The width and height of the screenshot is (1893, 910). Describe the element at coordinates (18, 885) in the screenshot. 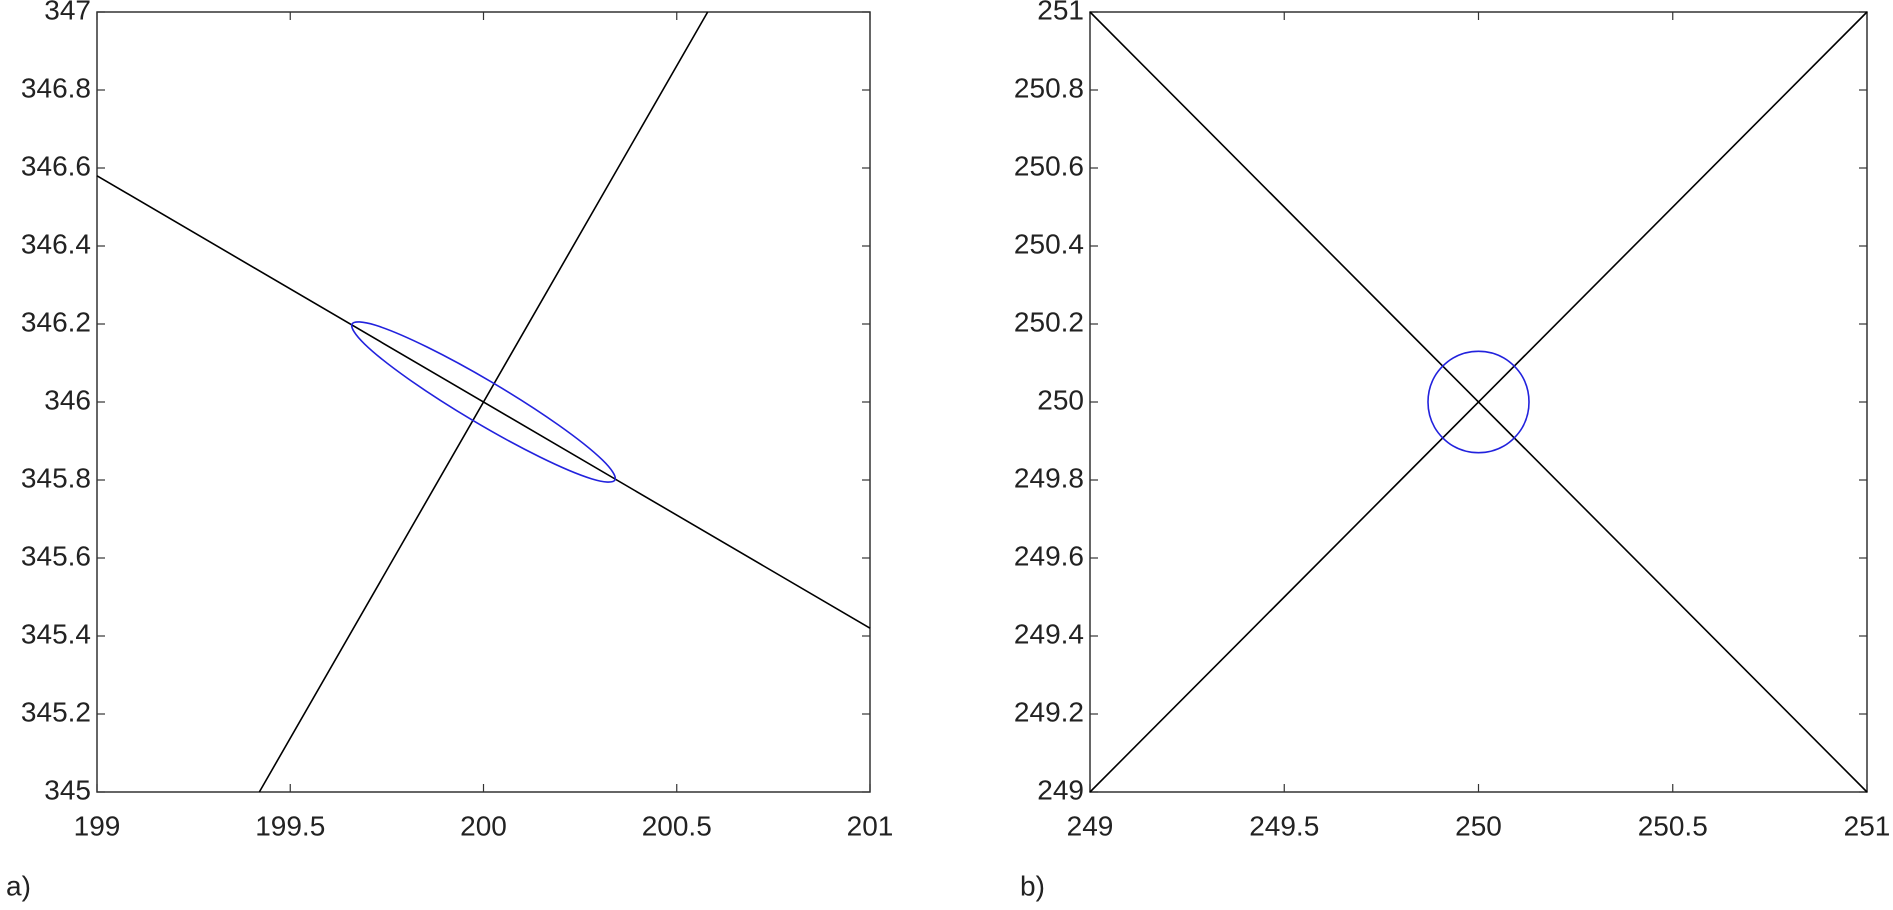

I see `panel-label: a)` at that location.